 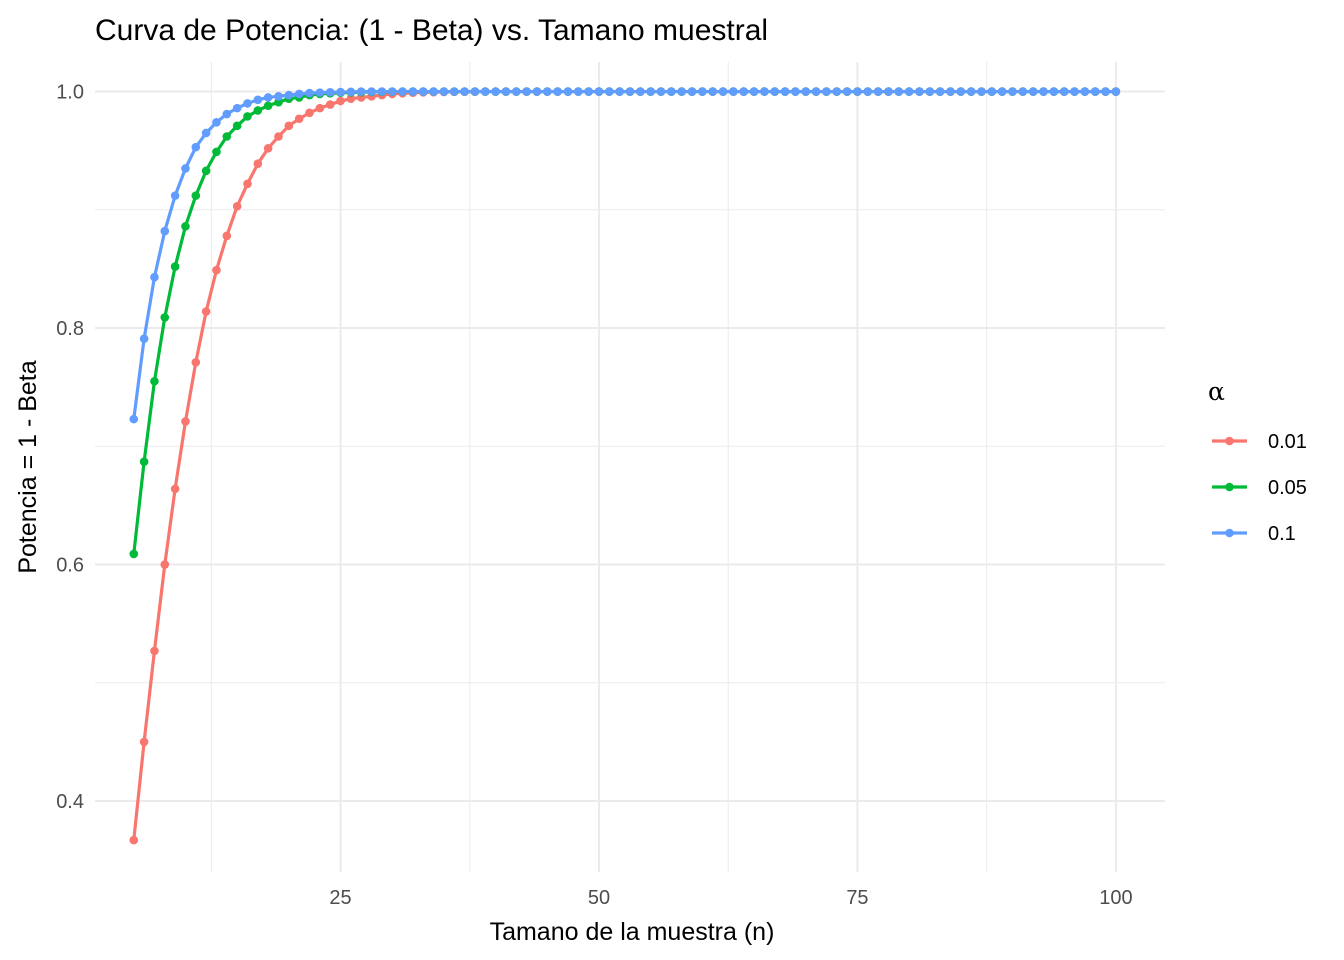 What do you see at coordinates (1287, 488) in the screenshot?
I see `legend-label: 0.05` at bounding box center [1287, 488].